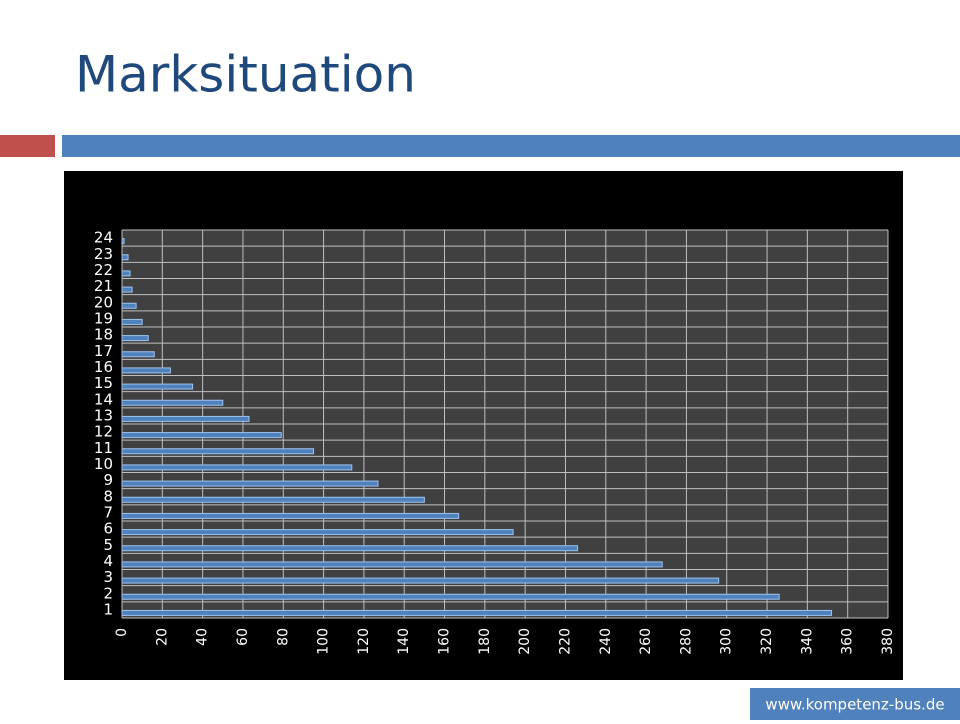 The height and width of the screenshot is (724, 960). Describe the element at coordinates (103, 286) in the screenshot. I see `y-tick-label: 21` at that location.